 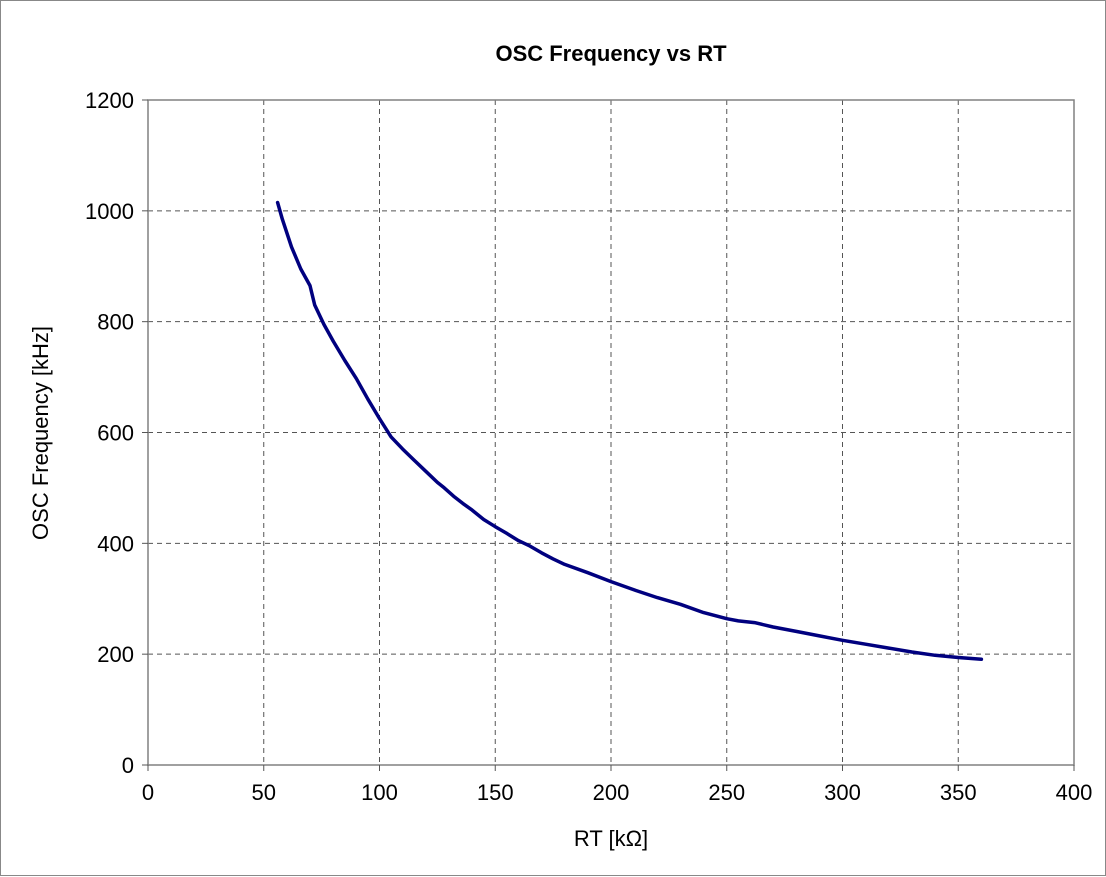 What do you see at coordinates (115, 433) in the screenshot?
I see `y-tick-label: 600` at bounding box center [115, 433].